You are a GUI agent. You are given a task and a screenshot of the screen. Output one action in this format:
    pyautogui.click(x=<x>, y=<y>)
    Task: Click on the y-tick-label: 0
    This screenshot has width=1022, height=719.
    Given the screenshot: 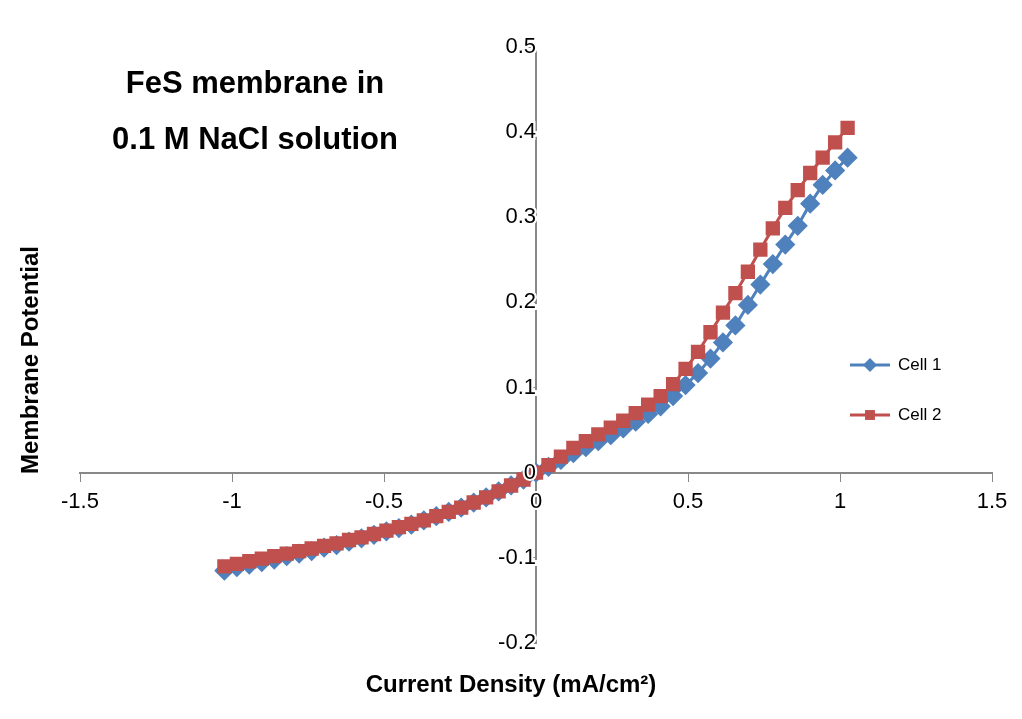 What is the action you would take?
    pyautogui.click(x=529, y=471)
    